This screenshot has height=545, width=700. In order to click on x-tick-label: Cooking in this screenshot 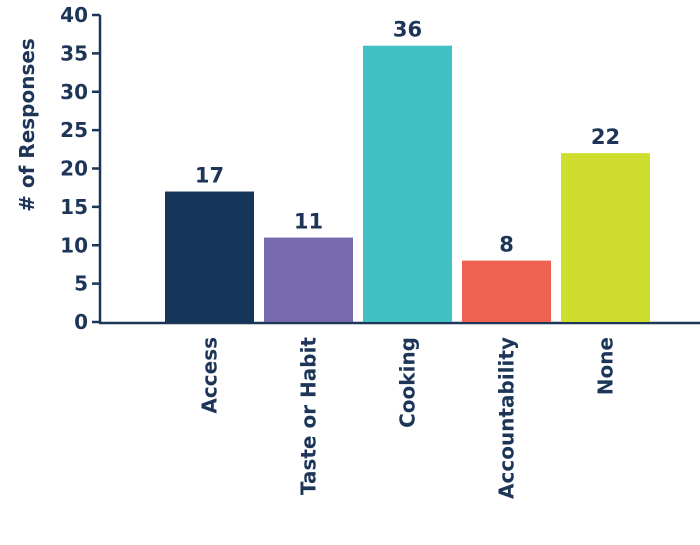, I will do `click(408, 382)`.